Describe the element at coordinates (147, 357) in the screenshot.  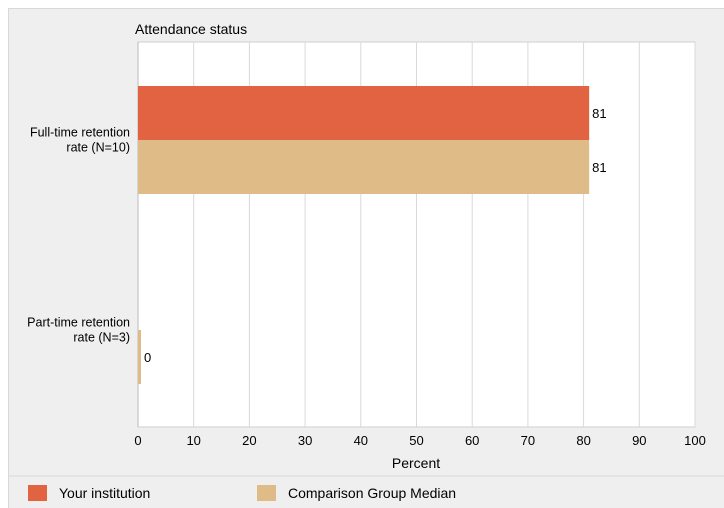
I see `data-label: 0` at that location.